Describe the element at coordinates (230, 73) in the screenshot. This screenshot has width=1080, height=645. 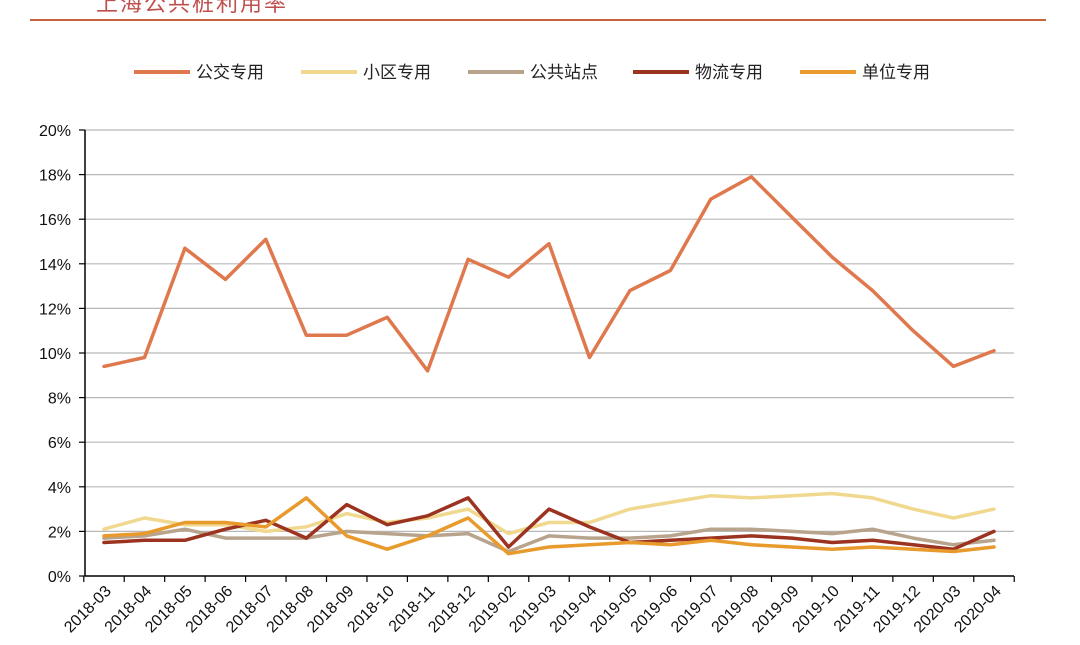
I see `legend-label: 公交专用` at that location.